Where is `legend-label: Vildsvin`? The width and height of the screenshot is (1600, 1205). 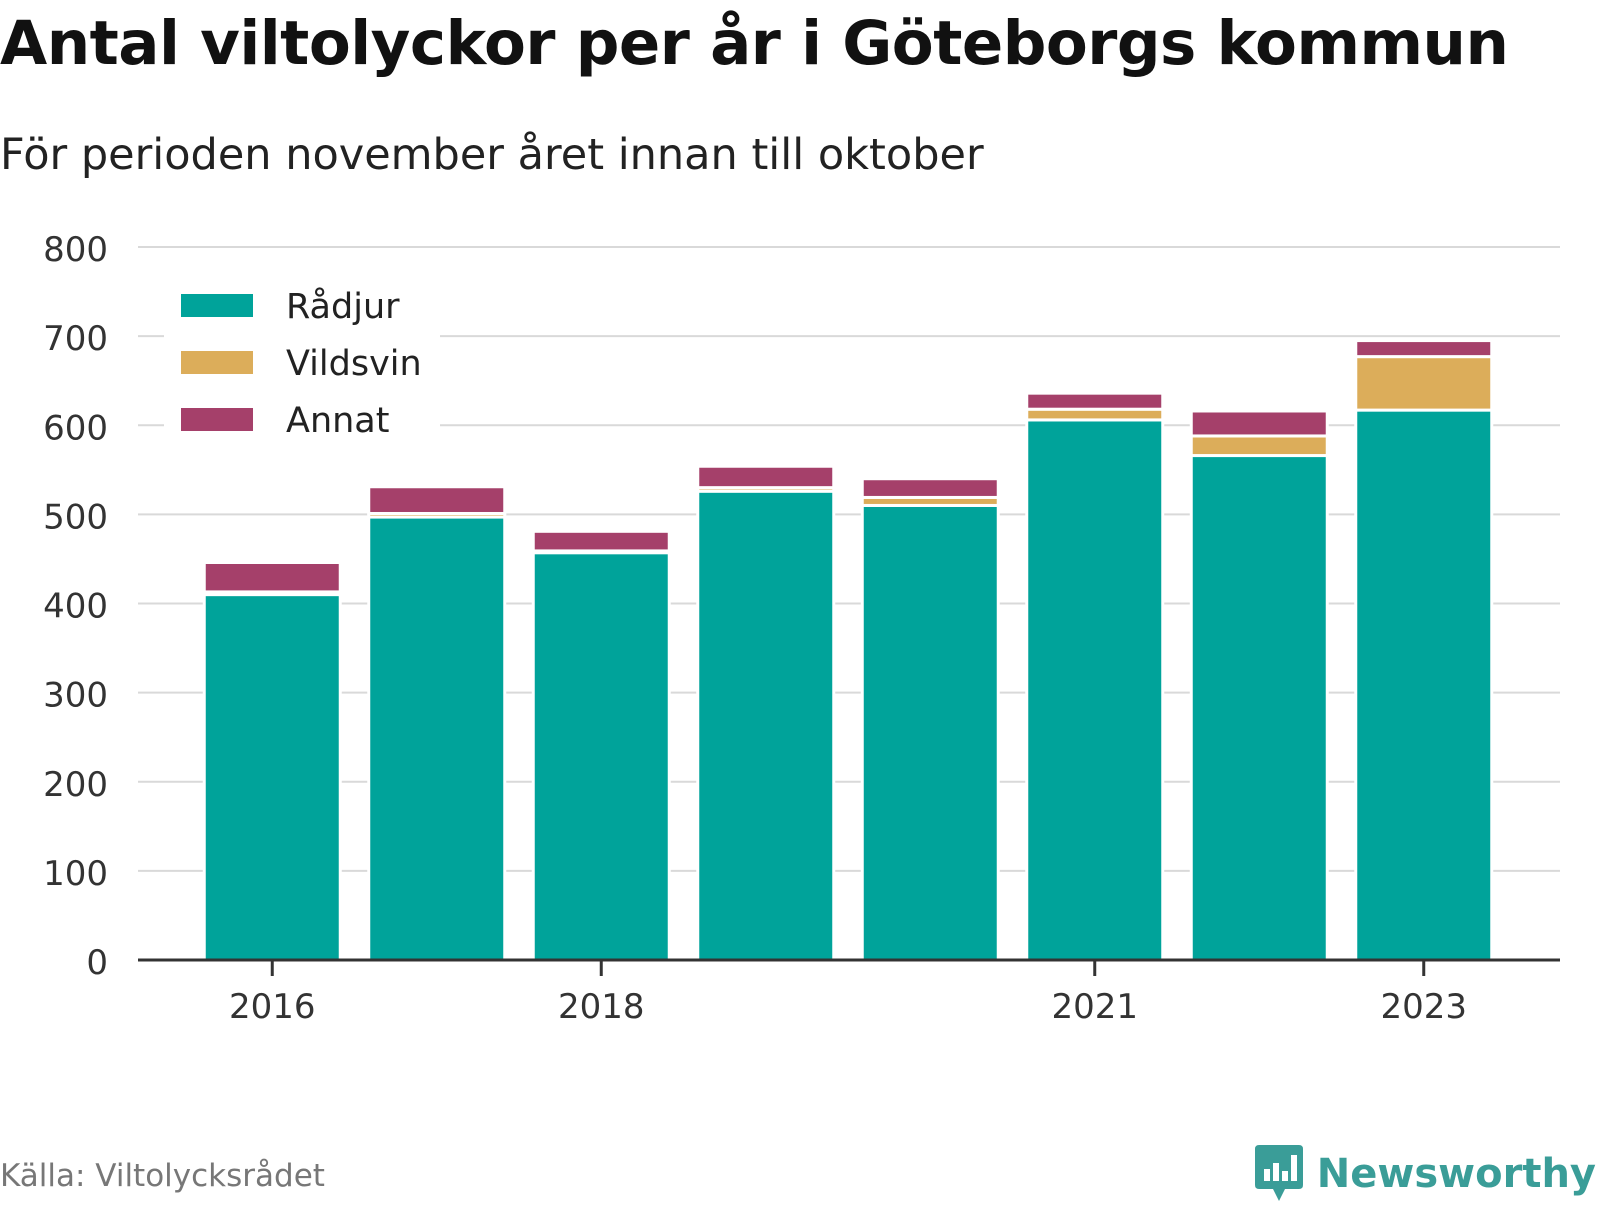
legend-label: Vildsvin is located at coordinates (354, 364).